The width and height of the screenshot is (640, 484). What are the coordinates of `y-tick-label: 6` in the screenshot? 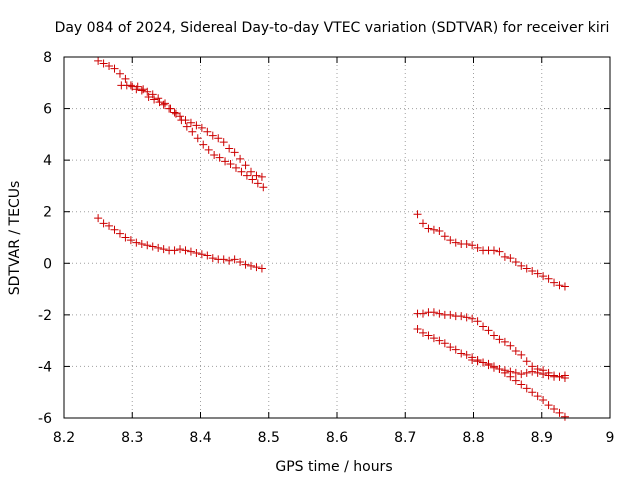 It's located at (47, 110).